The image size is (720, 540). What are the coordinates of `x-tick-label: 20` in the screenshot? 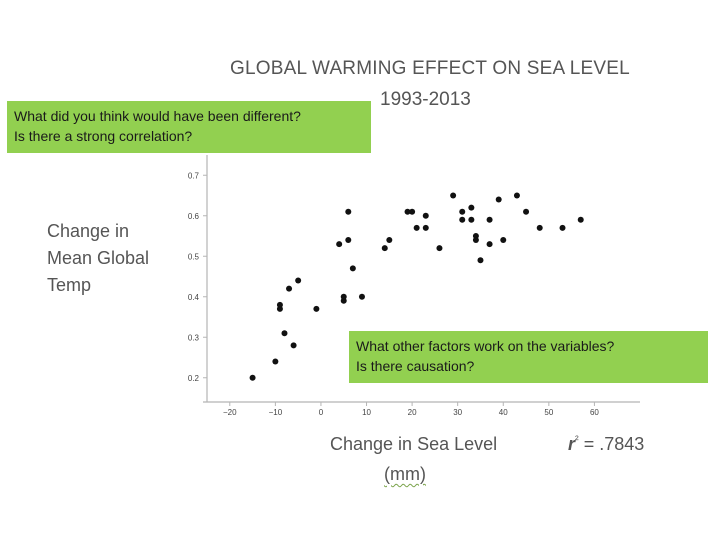 It's located at (412, 412).